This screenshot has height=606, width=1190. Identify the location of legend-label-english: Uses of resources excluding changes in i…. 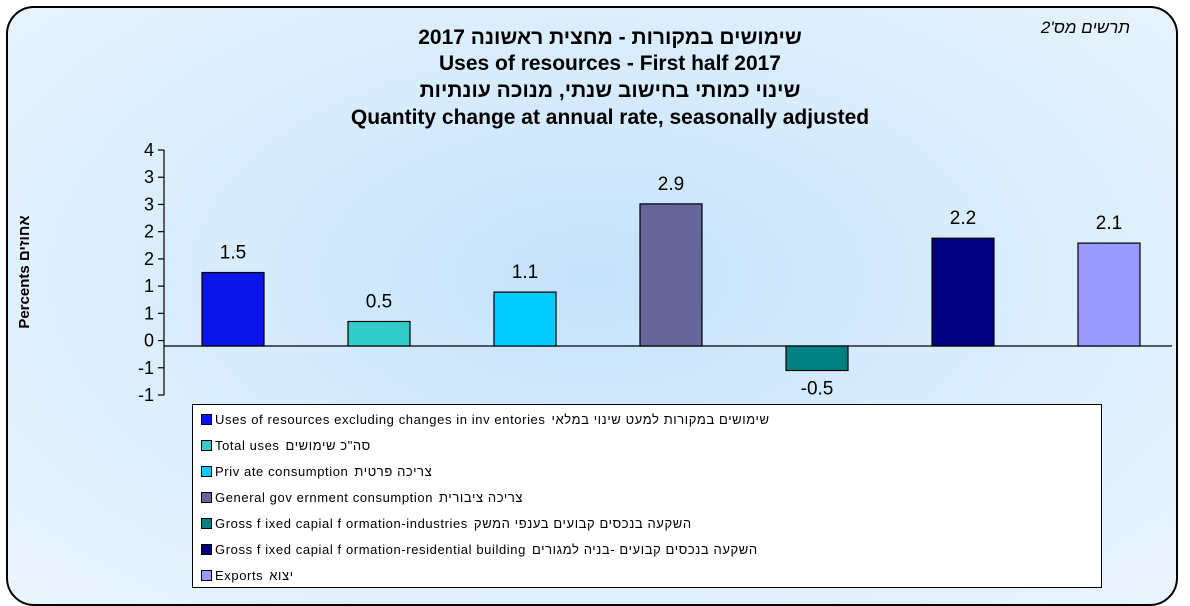
(380, 419).